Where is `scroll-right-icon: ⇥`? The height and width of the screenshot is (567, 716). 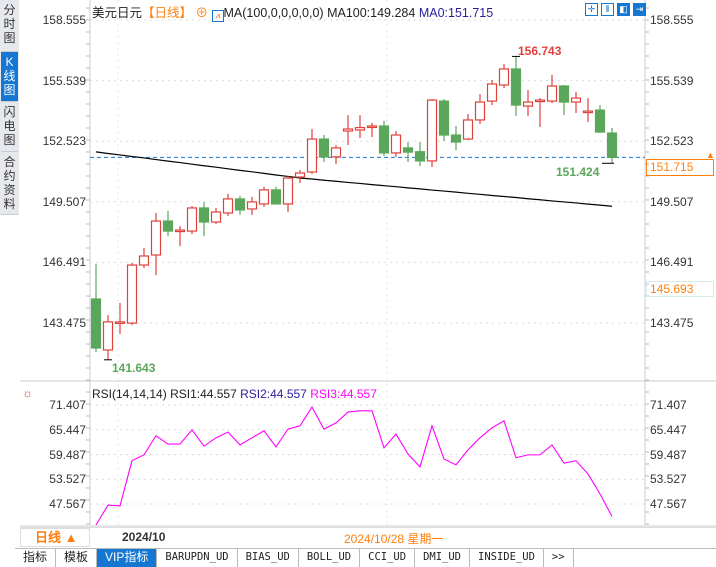 scroll-right-icon: ⇥ is located at coordinates (639, 9).